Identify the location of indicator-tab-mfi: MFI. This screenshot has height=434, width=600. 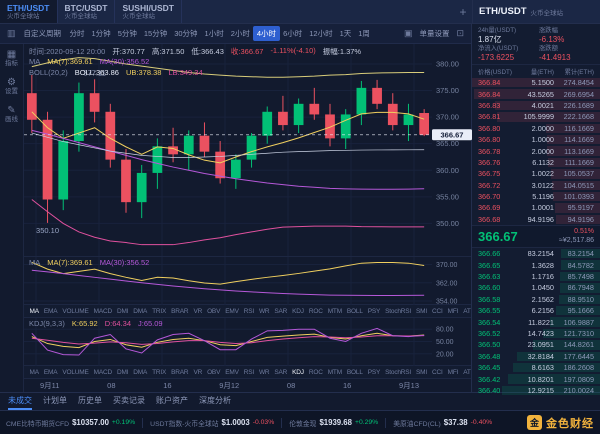
(453, 311).